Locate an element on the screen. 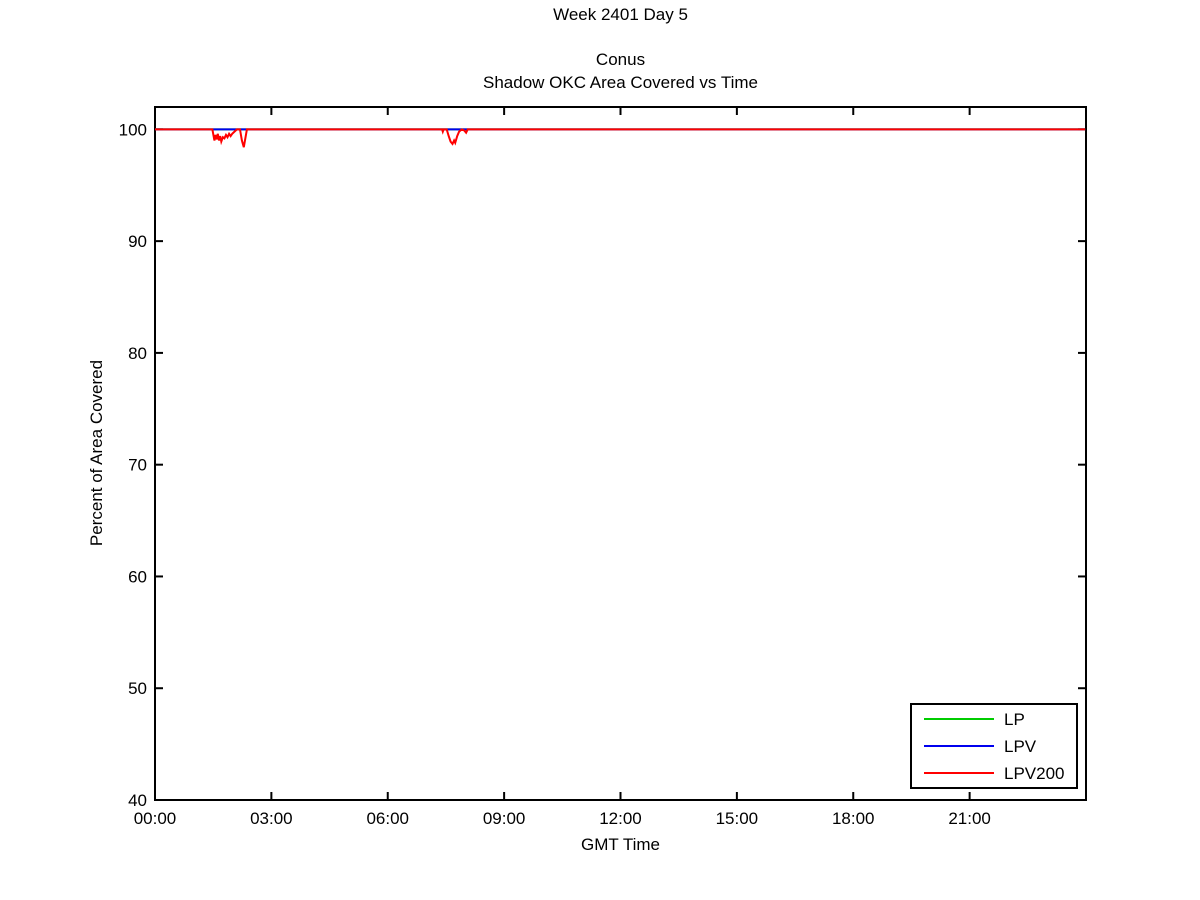 The height and width of the screenshot is (900, 1200). y-tick-label: 100 is located at coordinates (133, 129).